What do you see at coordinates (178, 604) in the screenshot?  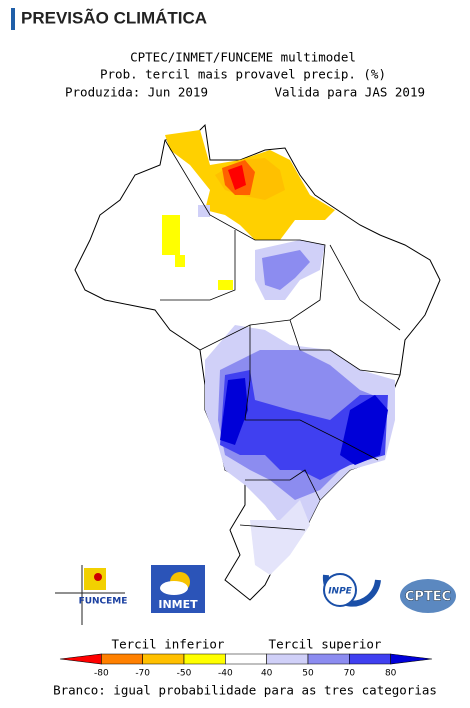 I see `inmet-label: INMET` at bounding box center [178, 604].